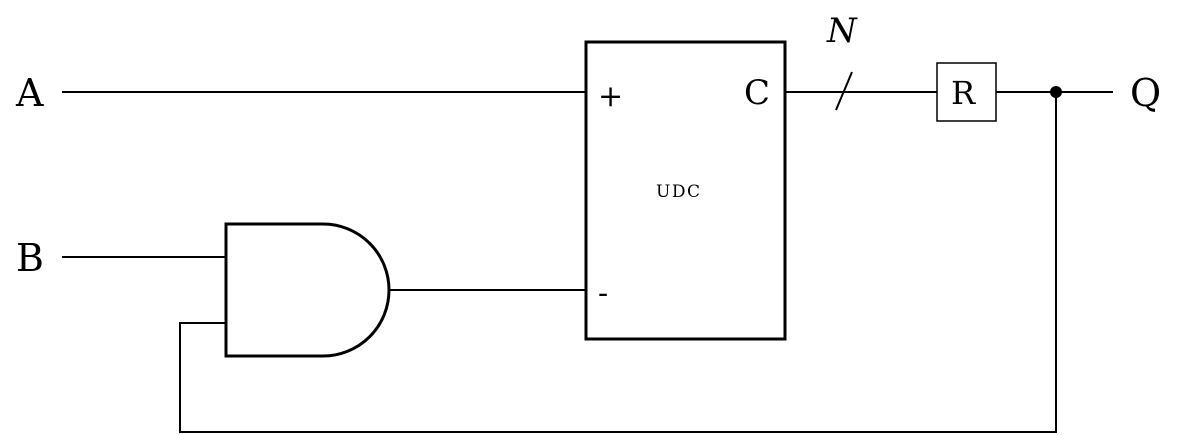 Image resolution: width=1178 pixels, height=435 pixels. I want to click on register-label: R, so click(963, 93).